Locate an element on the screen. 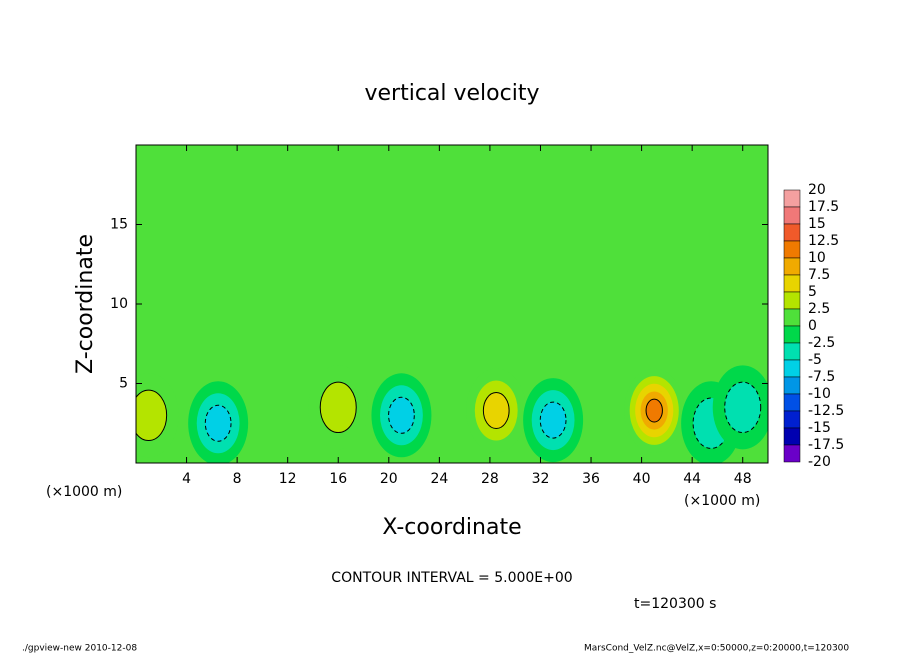 This screenshot has width=904, height=658. x-tick-label: 20 is located at coordinates (389, 479).